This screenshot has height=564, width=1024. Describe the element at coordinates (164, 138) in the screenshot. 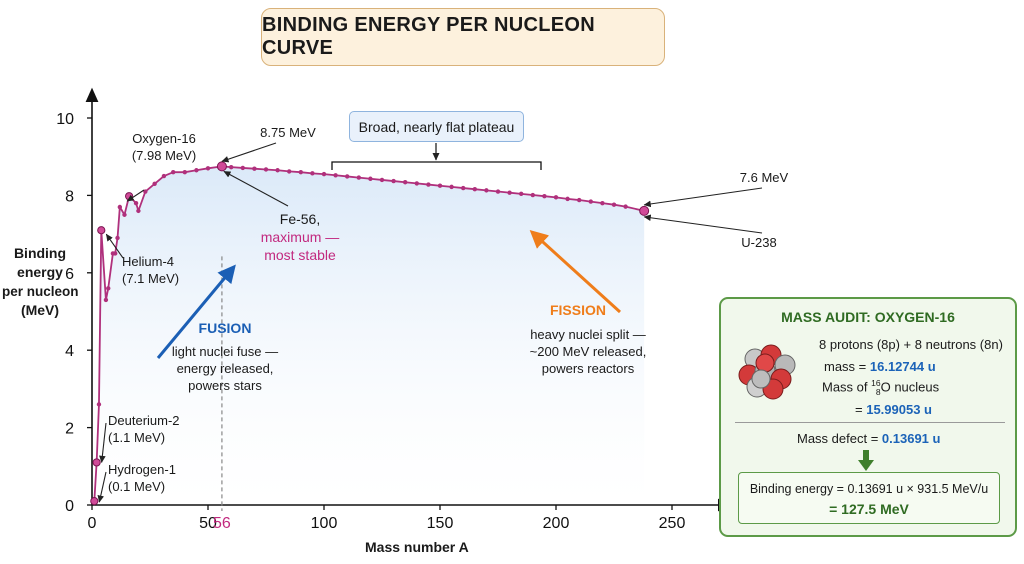

I see `oxygen-16-name: Oxygen-16` at that location.